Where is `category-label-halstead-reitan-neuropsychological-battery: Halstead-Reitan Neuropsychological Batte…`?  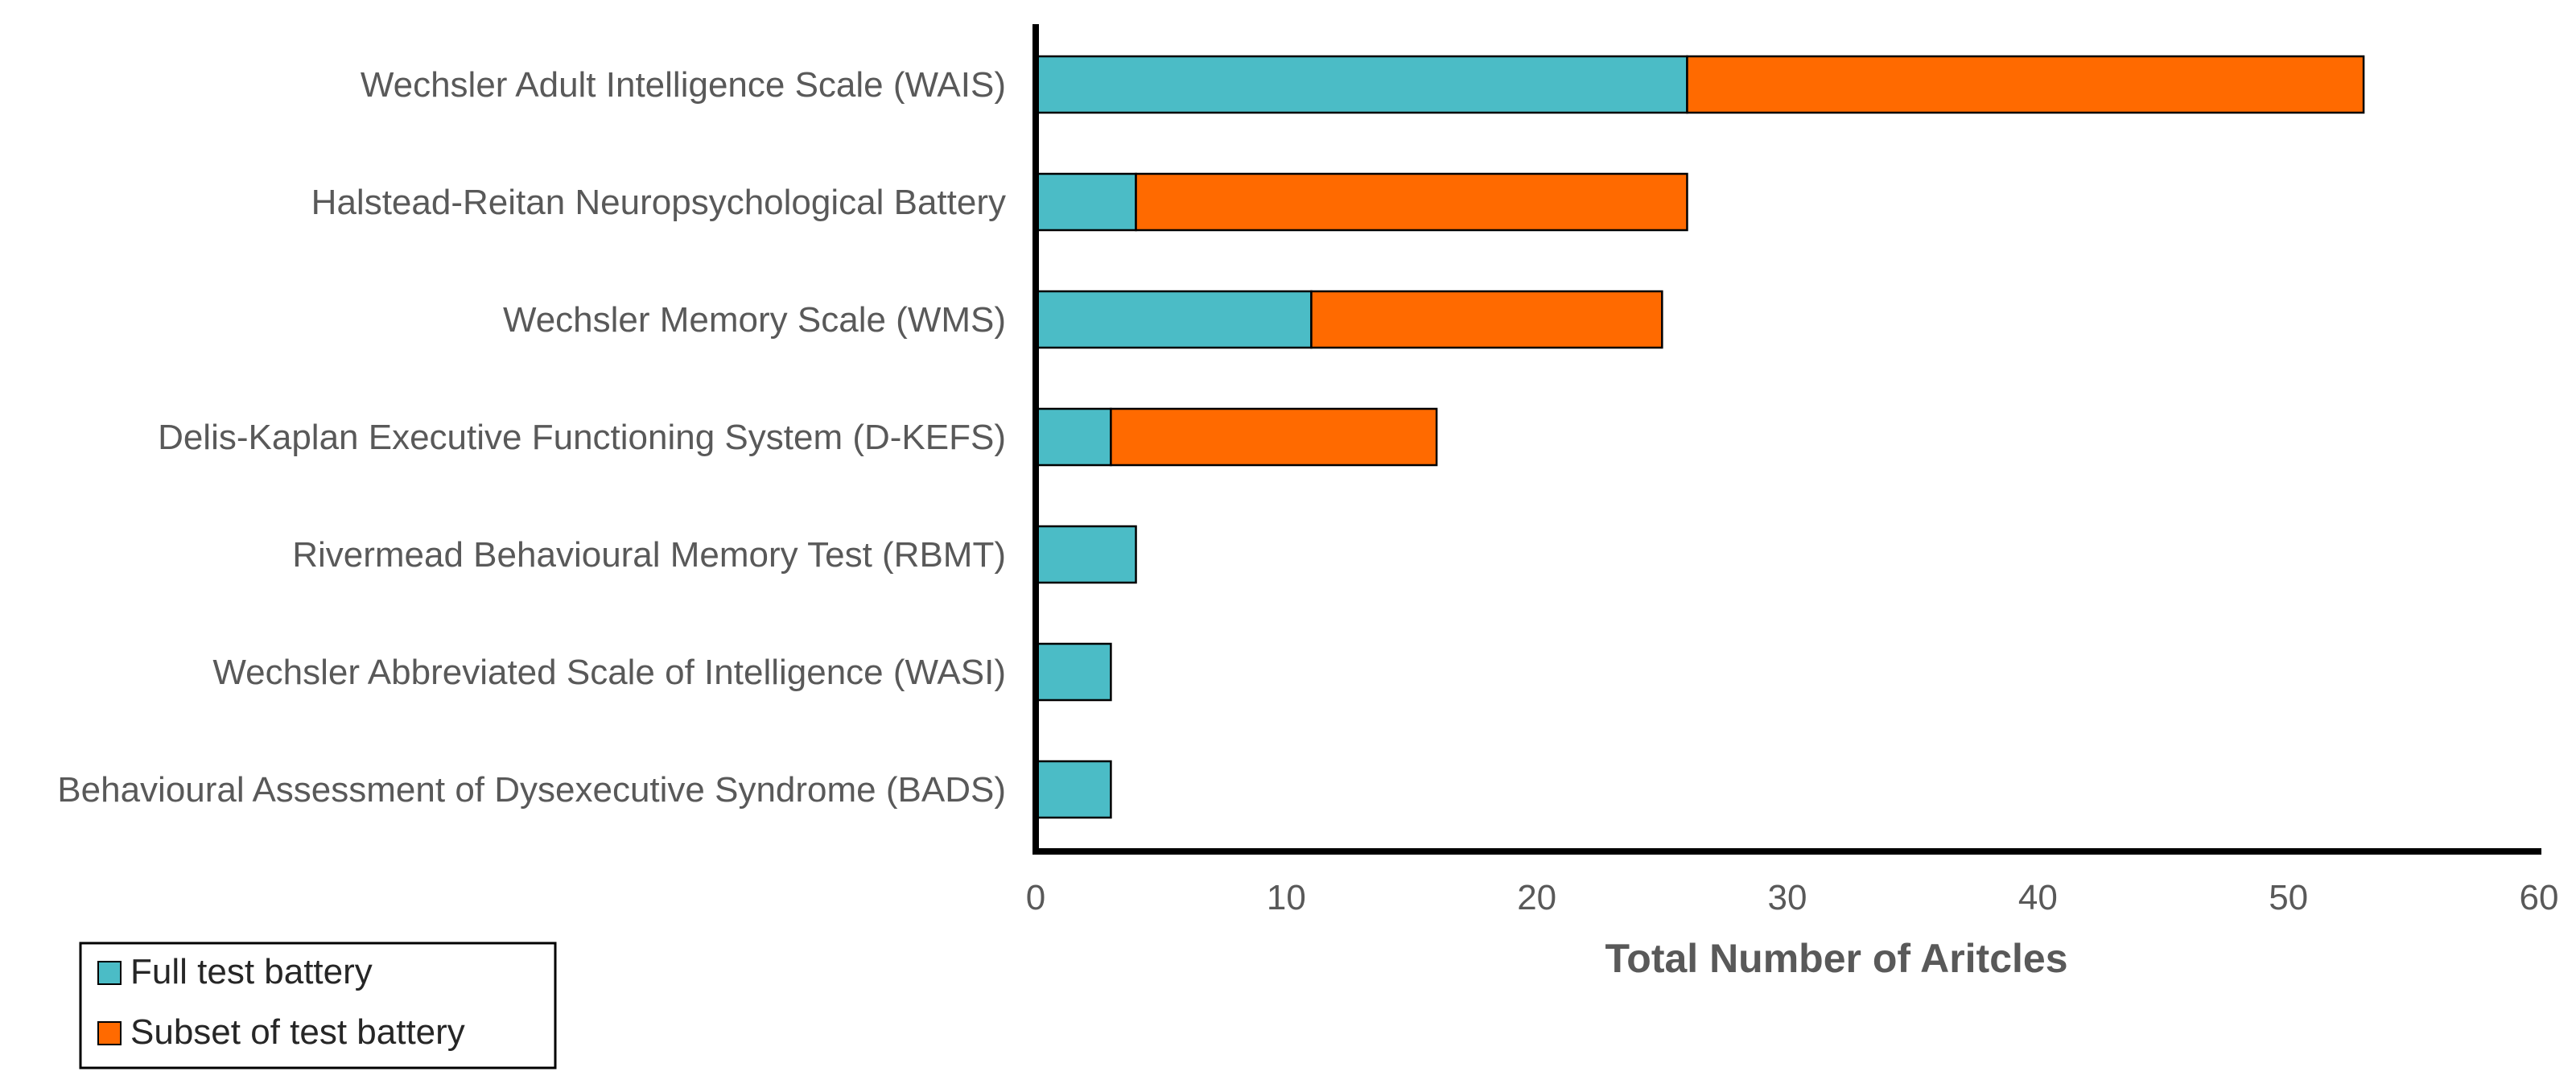
category-label-halstead-reitan-neuropsychological-battery: Halstead-Reitan Neuropsychological Batte… is located at coordinates (658, 203).